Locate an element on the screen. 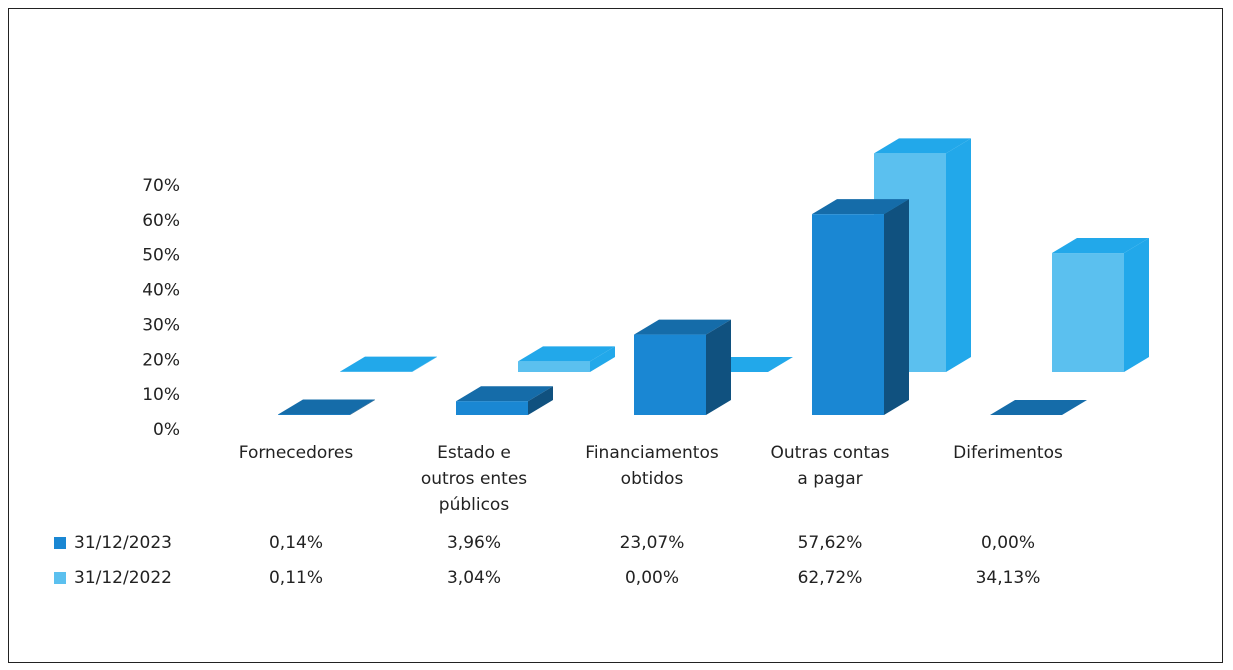 This screenshot has width=1233, height=670. data-label: 23,07% is located at coordinates (652, 543).